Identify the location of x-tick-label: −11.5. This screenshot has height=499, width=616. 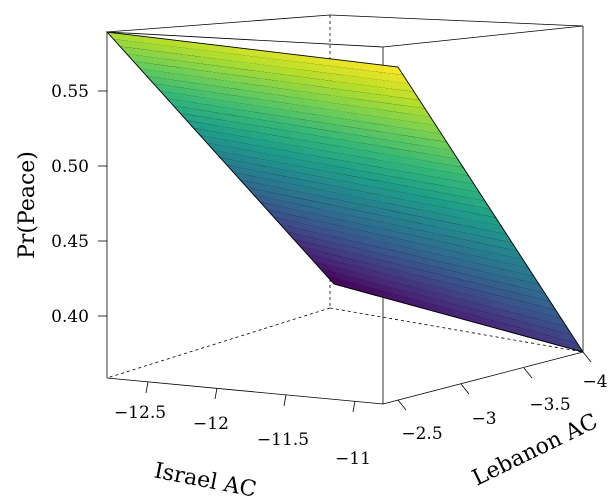
(283, 440).